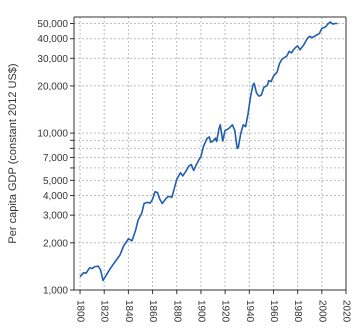 This screenshot has height=332, width=363. I want to click on y-tick-label: 2,000, so click(55, 244).